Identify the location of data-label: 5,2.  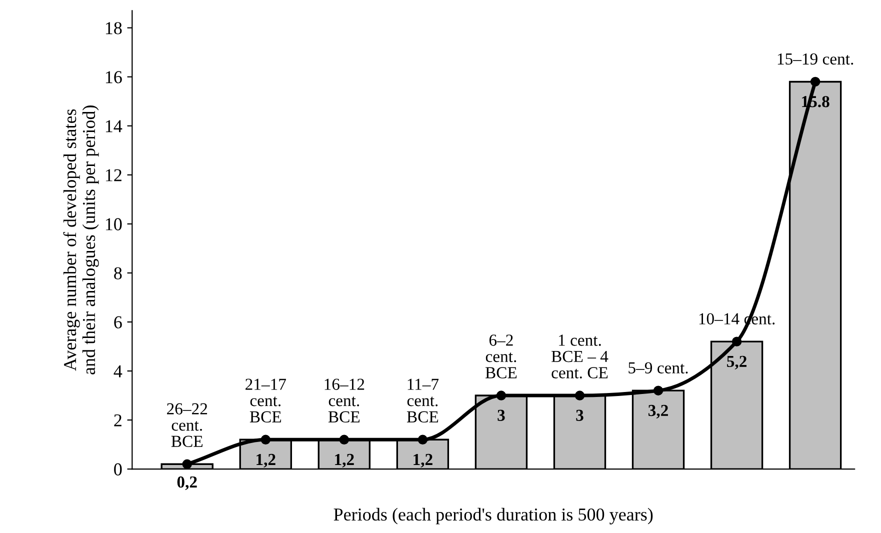
(736, 363).